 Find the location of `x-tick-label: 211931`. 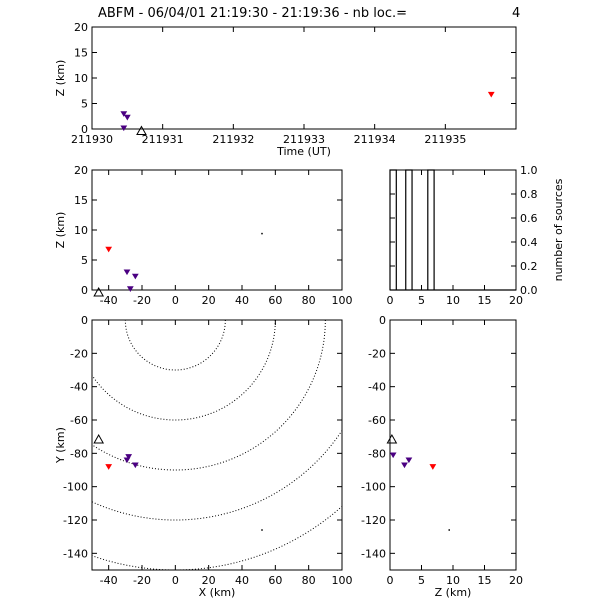

x-tick-label: 211931 is located at coordinates (163, 139).